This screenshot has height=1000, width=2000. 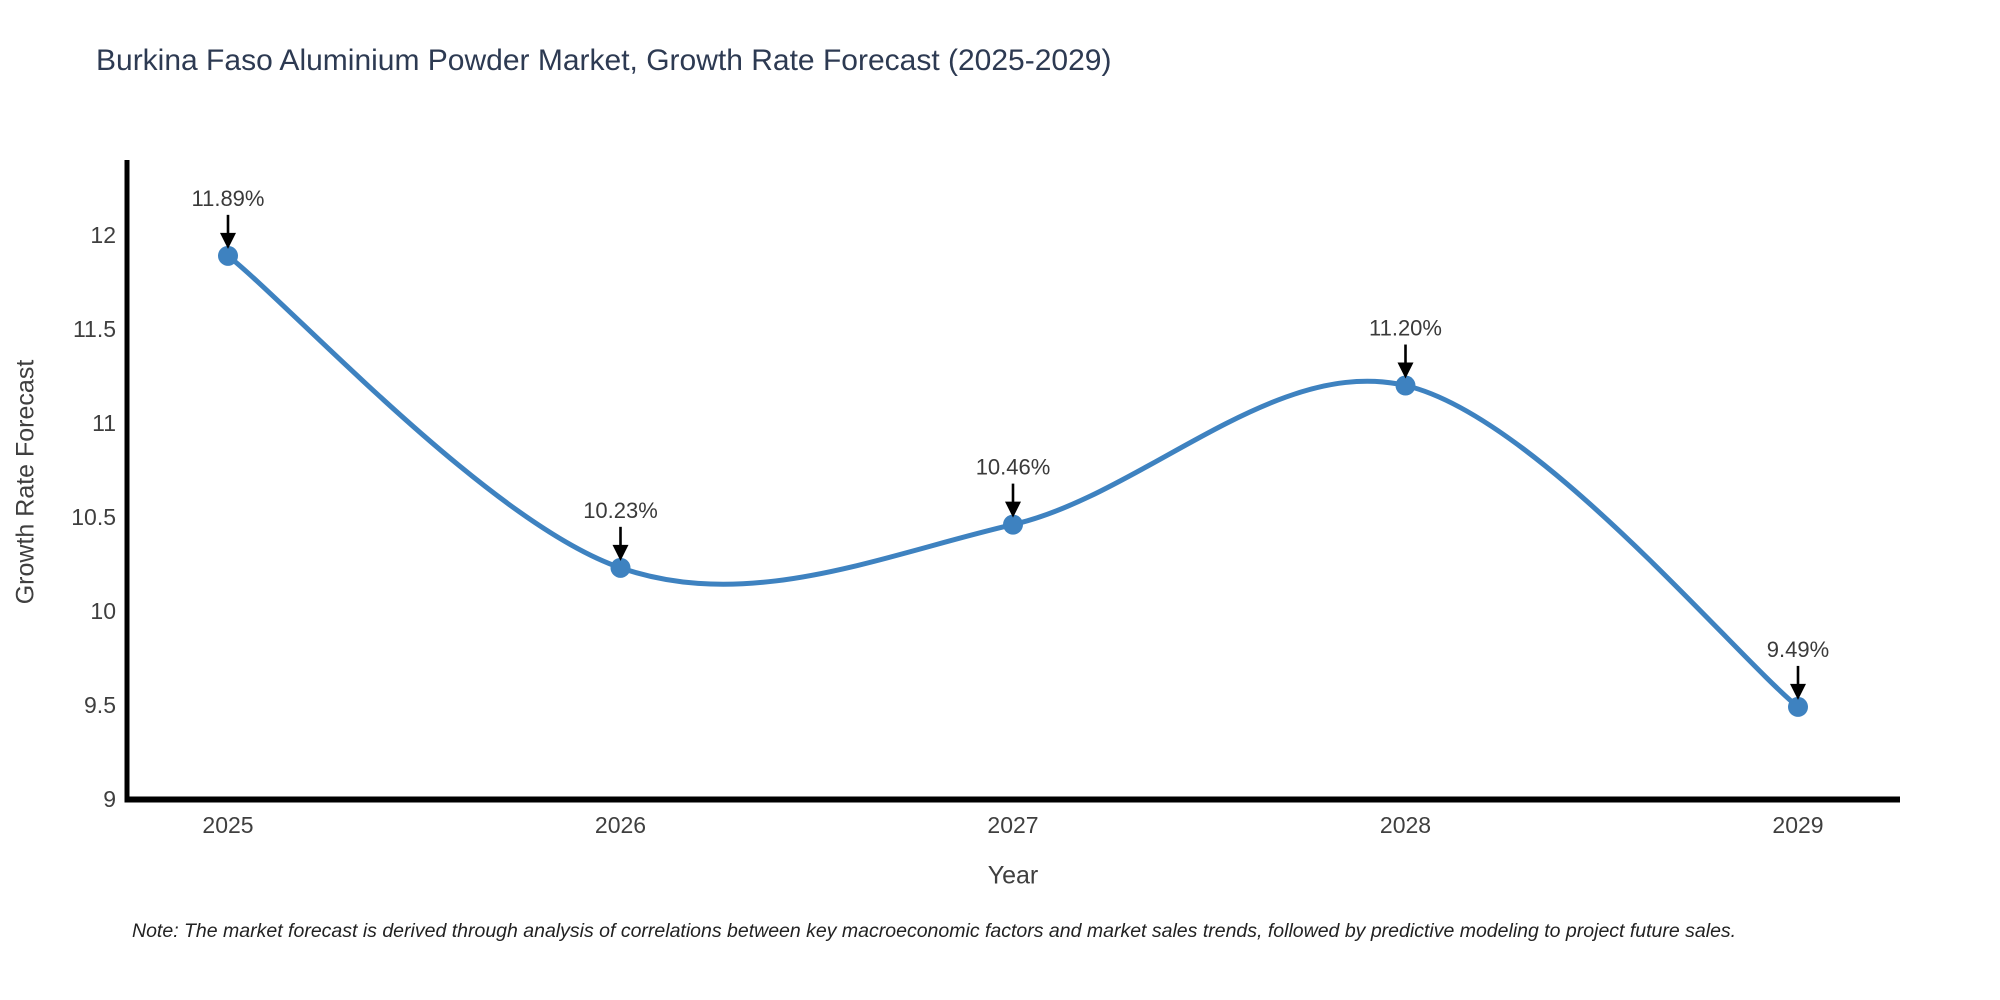 I want to click on x-tick-label: 2029, so click(x=1797, y=825).